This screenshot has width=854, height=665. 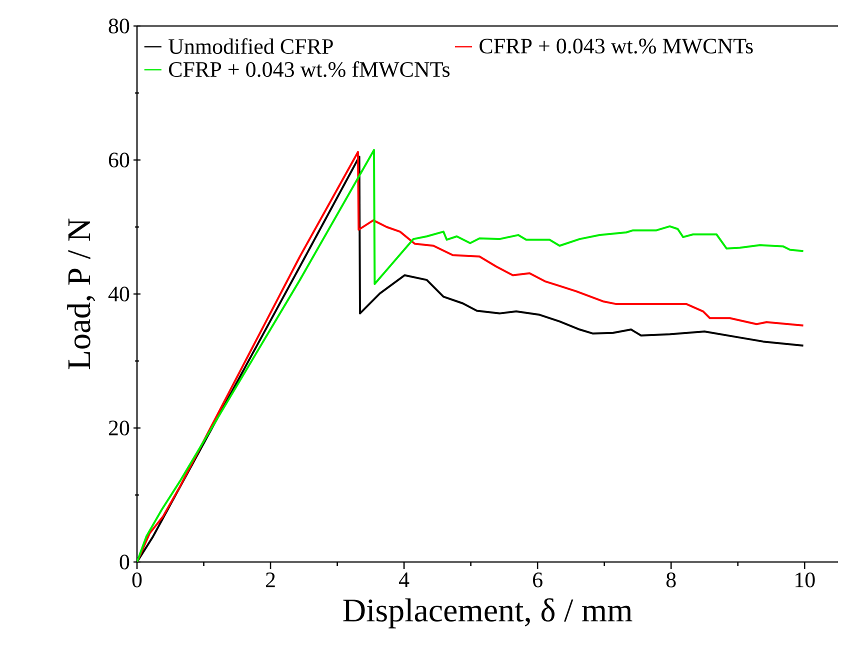 What do you see at coordinates (309, 69) in the screenshot?
I see `legend-label: CFRP + 0.043 wt.% fMWCNTs` at bounding box center [309, 69].